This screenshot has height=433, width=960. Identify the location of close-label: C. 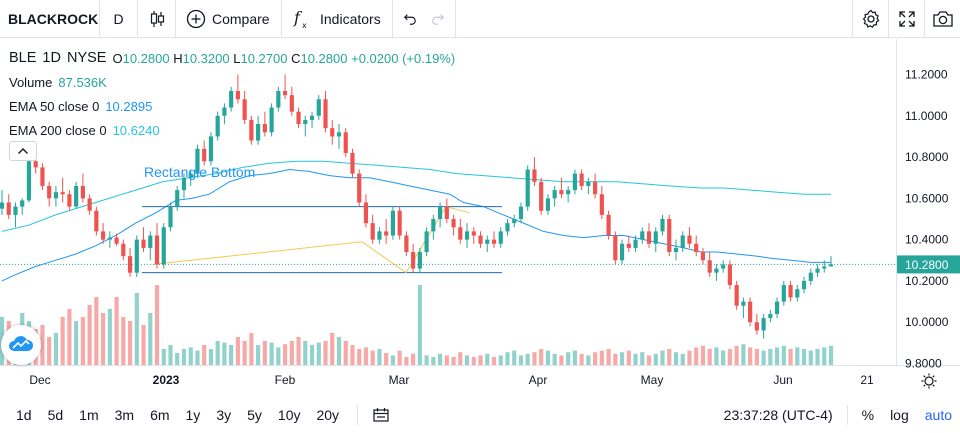
(296, 58).